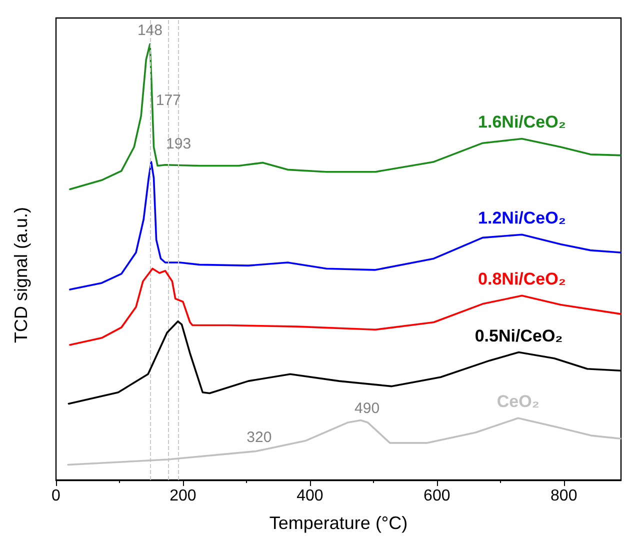 This screenshot has height=550, width=633. I want to click on annotation: 490, so click(367, 409).